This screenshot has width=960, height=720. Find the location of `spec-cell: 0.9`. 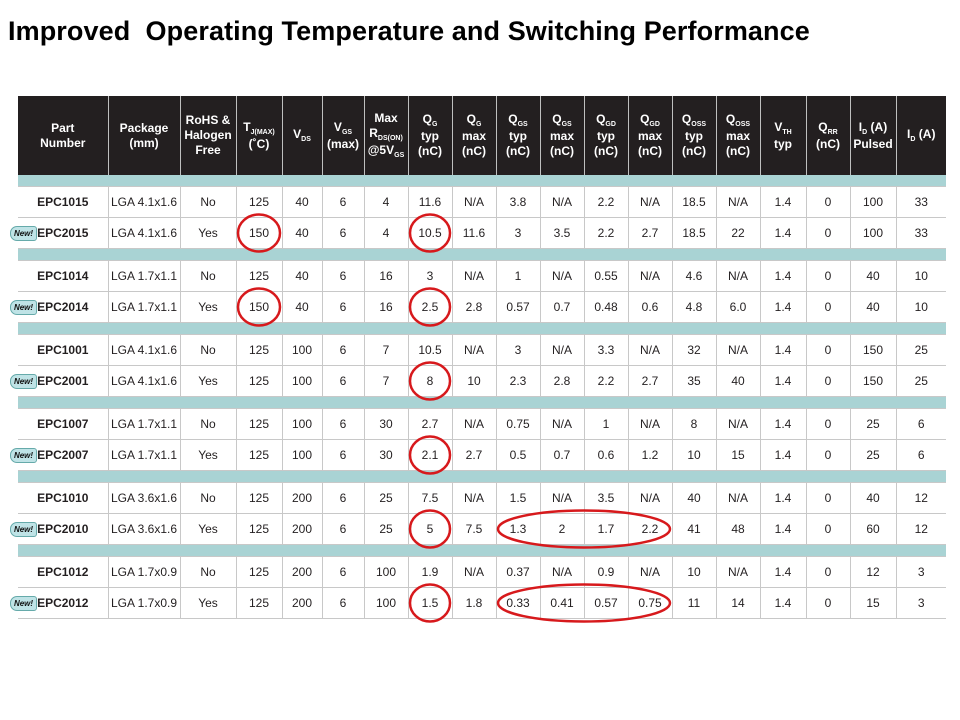

spec-cell: 0.9 is located at coordinates (606, 572).